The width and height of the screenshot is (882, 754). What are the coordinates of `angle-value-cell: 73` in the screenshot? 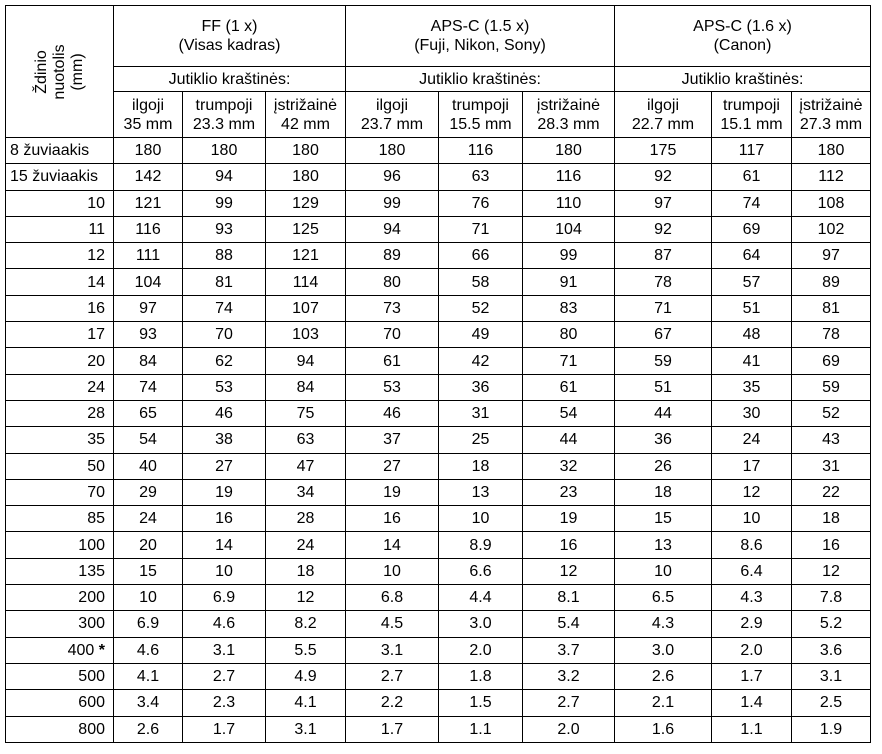 It's located at (392, 308).